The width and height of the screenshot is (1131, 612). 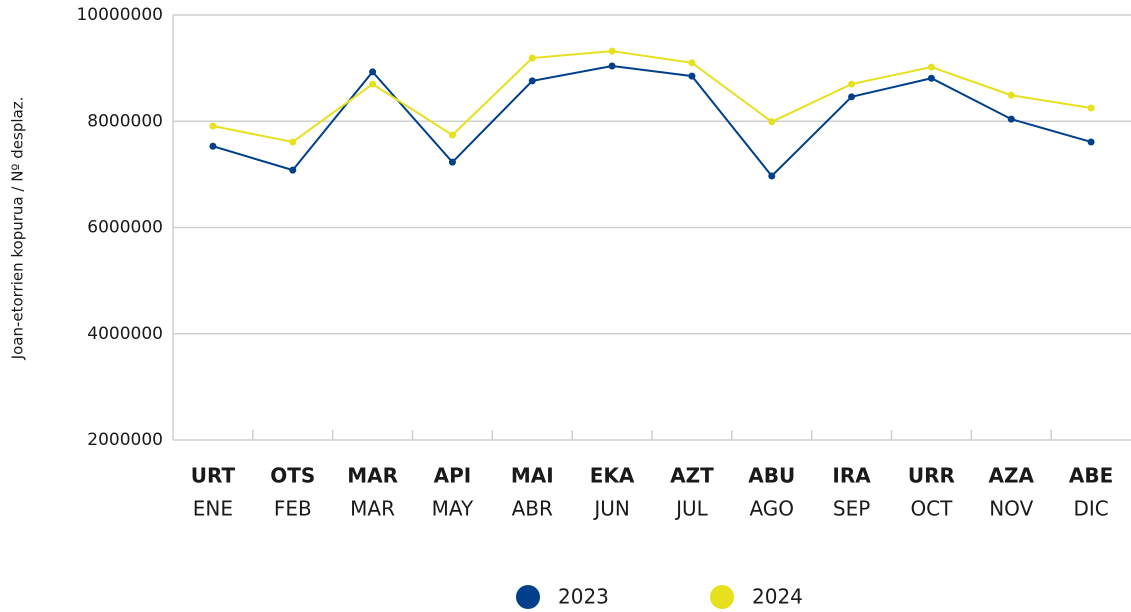 What do you see at coordinates (777, 597) in the screenshot?
I see `legend-label: 2024` at bounding box center [777, 597].